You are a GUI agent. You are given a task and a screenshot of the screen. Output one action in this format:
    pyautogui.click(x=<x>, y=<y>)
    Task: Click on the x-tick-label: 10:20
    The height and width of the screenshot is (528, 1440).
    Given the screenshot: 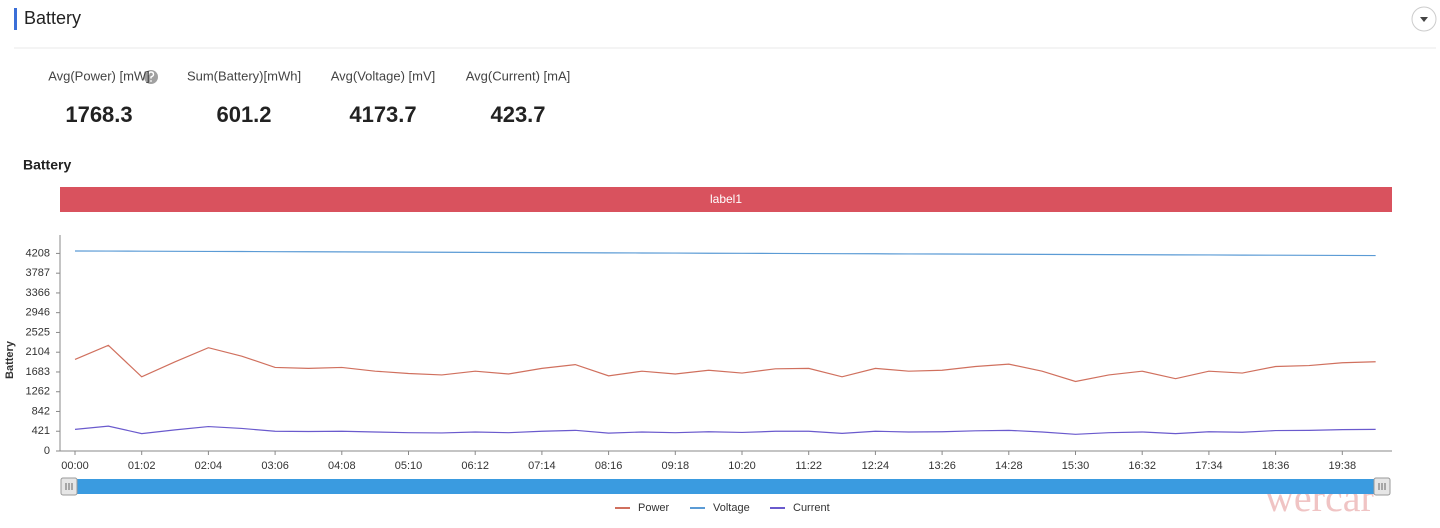 What is the action you would take?
    pyautogui.click(x=742, y=466)
    